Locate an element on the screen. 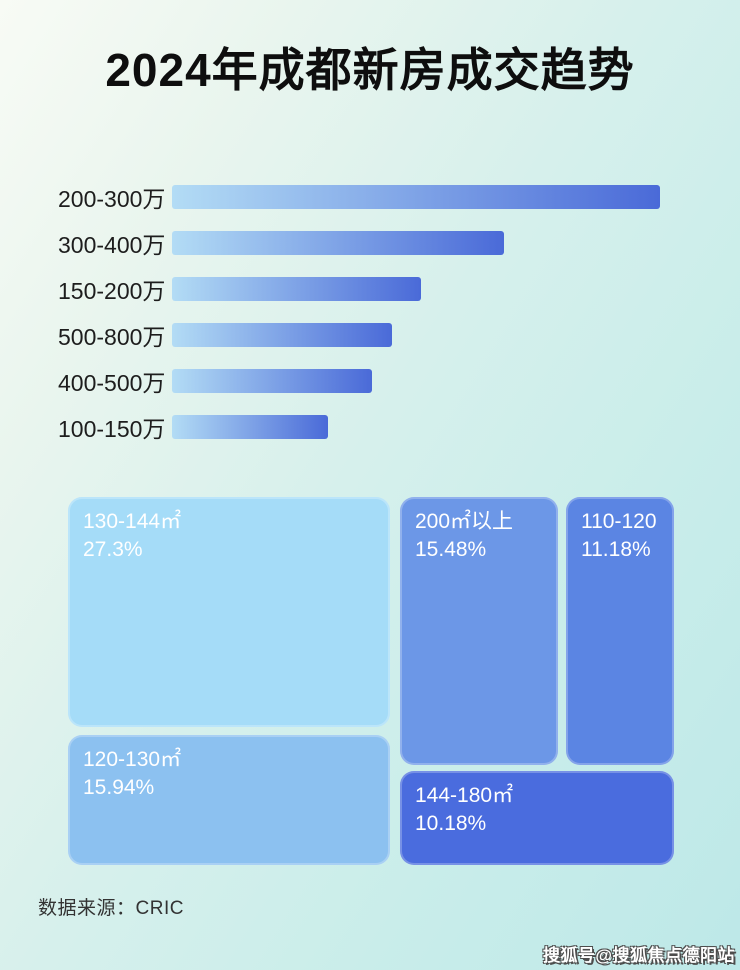 Image resolution: width=740 pixels, height=970 pixels. block-value: 11.18% is located at coordinates (616, 549).